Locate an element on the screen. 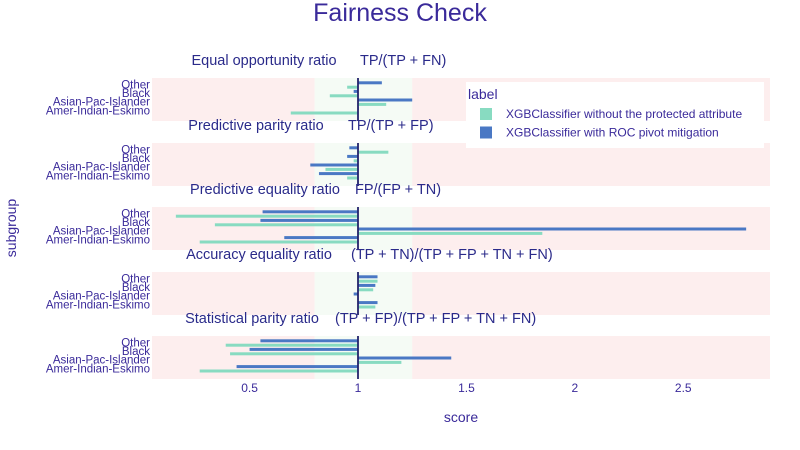 Image resolution: width=800 pixels, height=450 pixels. x-tick-label: 1.5 is located at coordinates (466, 388).